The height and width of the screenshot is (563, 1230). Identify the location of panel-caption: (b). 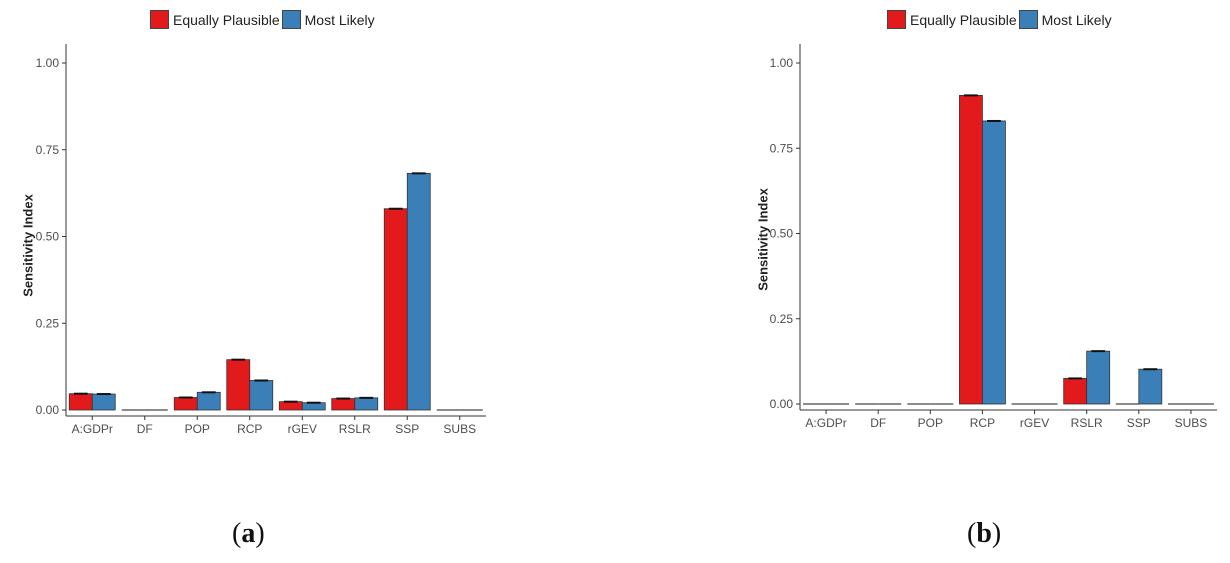
(984, 533).